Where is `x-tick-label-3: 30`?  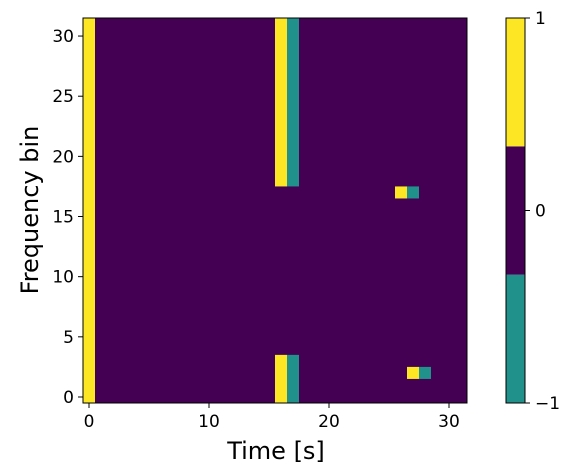 x-tick-label-3: 30 is located at coordinates (449, 422).